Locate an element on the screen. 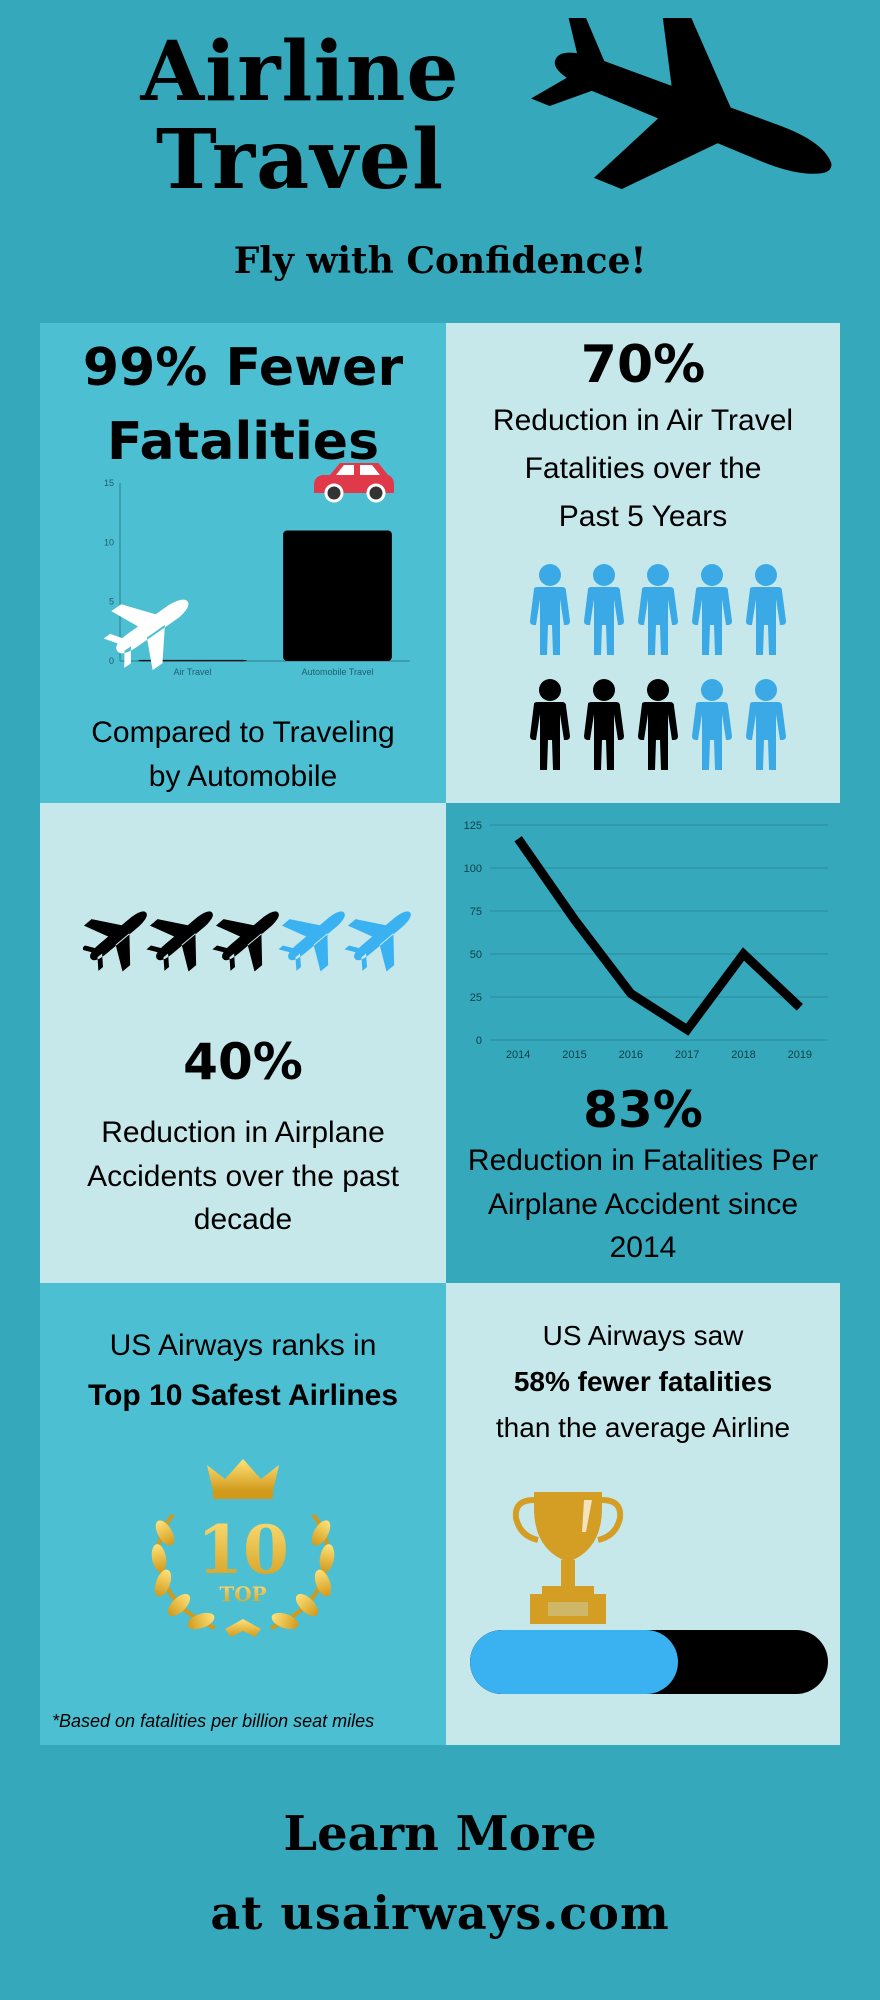  x-tick-label: Air Travel is located at coordinates (192, 672).